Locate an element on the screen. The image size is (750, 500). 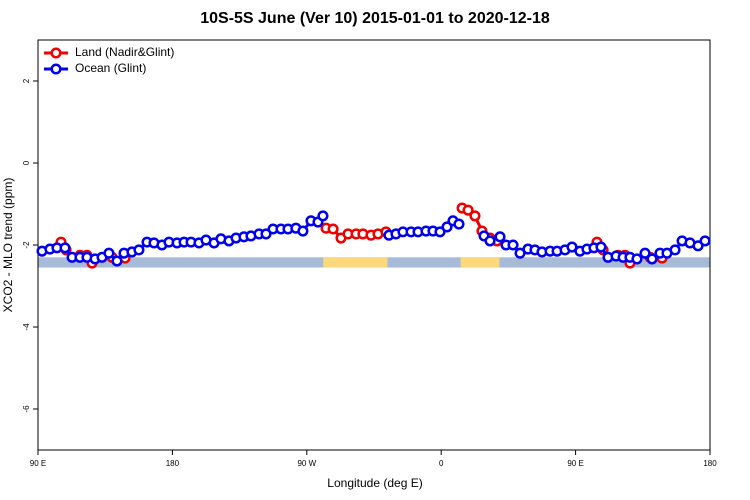
x-tick-label: 90 W is located at coordinates (306, 463).